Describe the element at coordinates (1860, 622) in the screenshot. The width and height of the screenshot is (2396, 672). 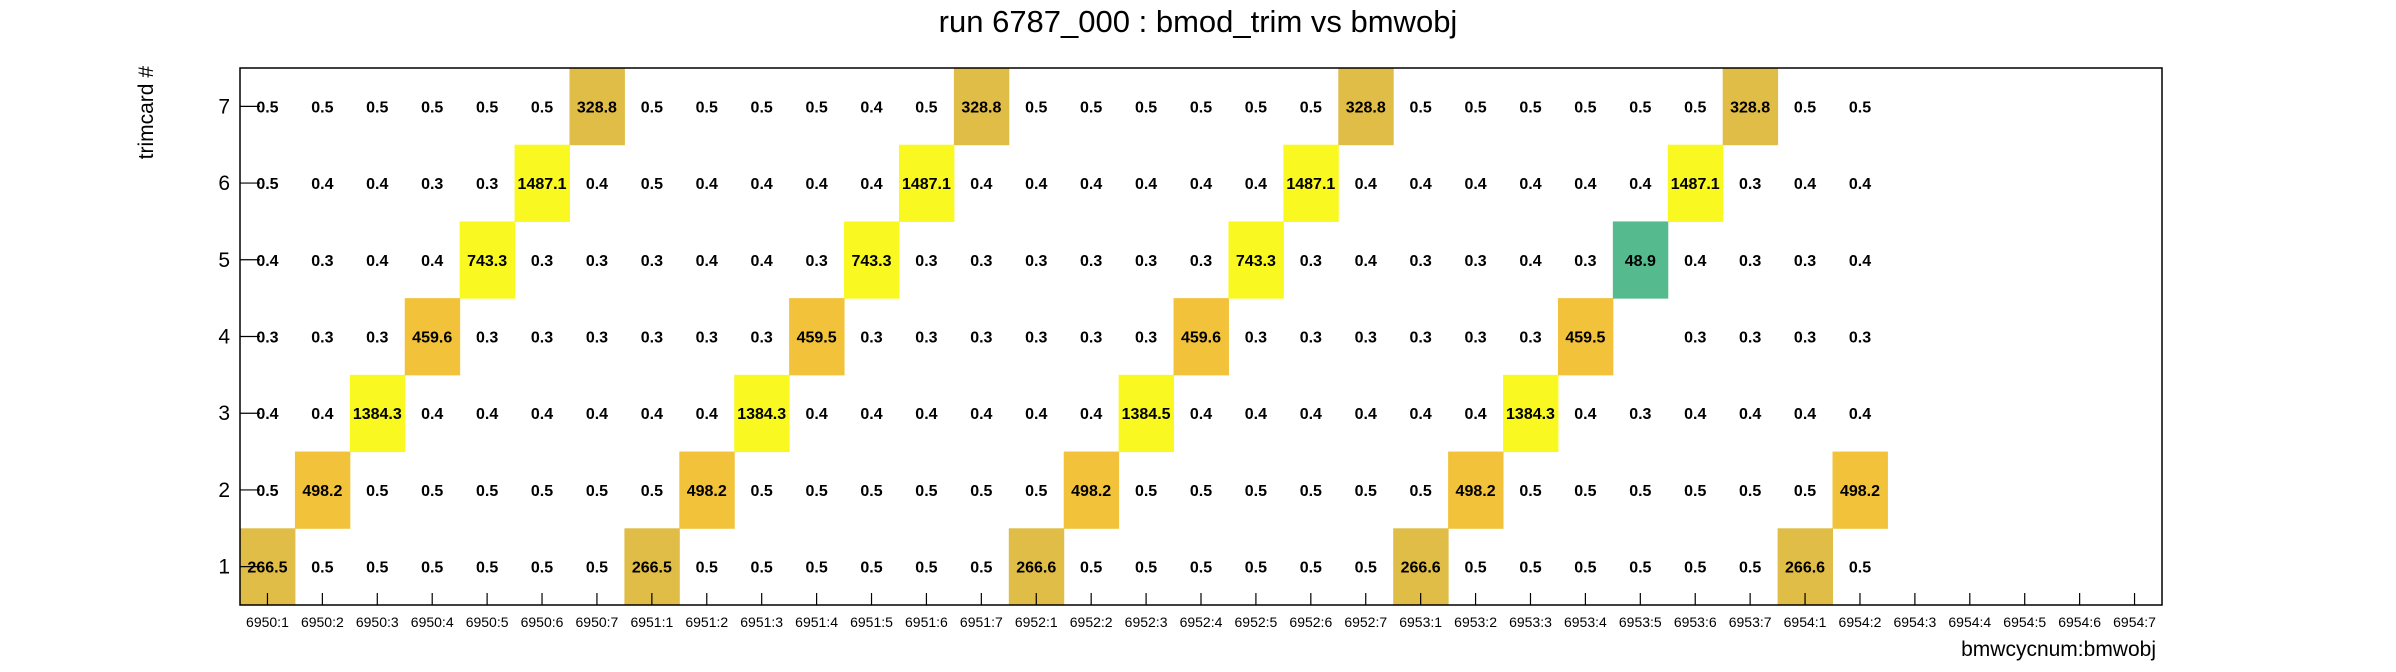
I see `x-tick-label: 6954:2` at that location.